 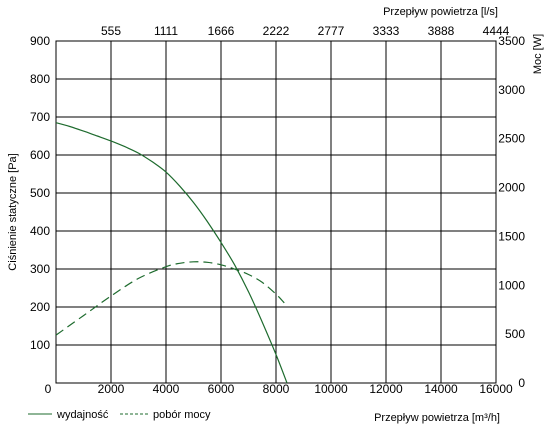 What do you see at coordinates (511, 188) in the screenshot?
I see `y-tick-right-label: 2000` at bounding box center [511, 188].